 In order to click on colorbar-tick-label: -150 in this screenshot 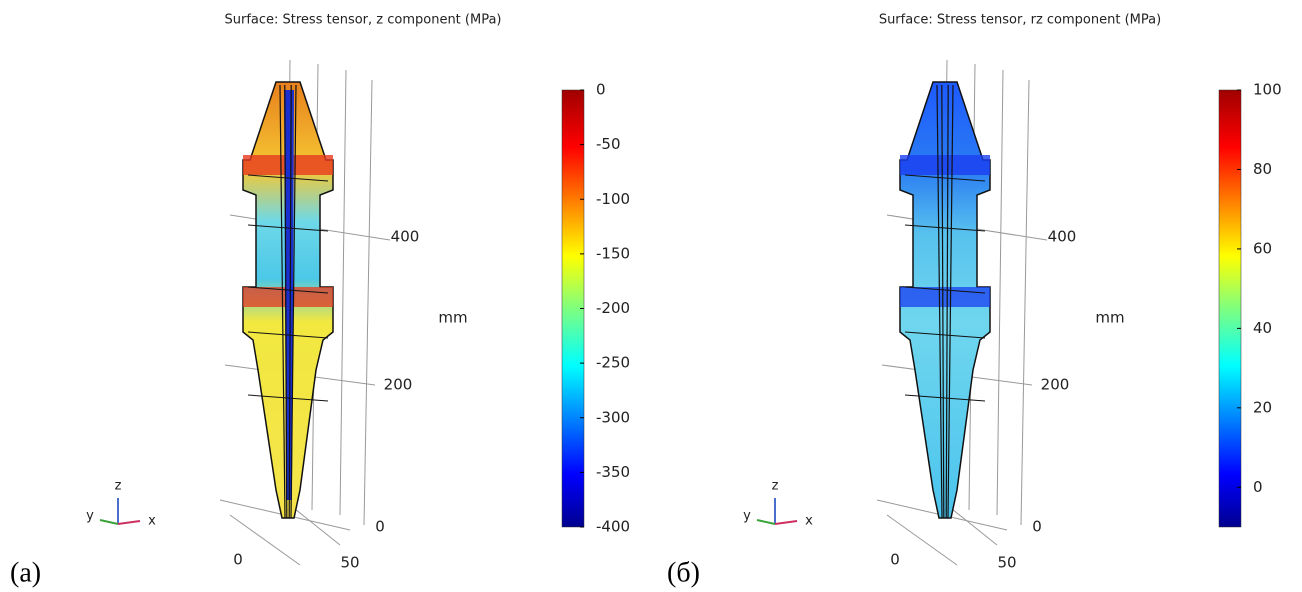, I will do `click(613, 253)`.